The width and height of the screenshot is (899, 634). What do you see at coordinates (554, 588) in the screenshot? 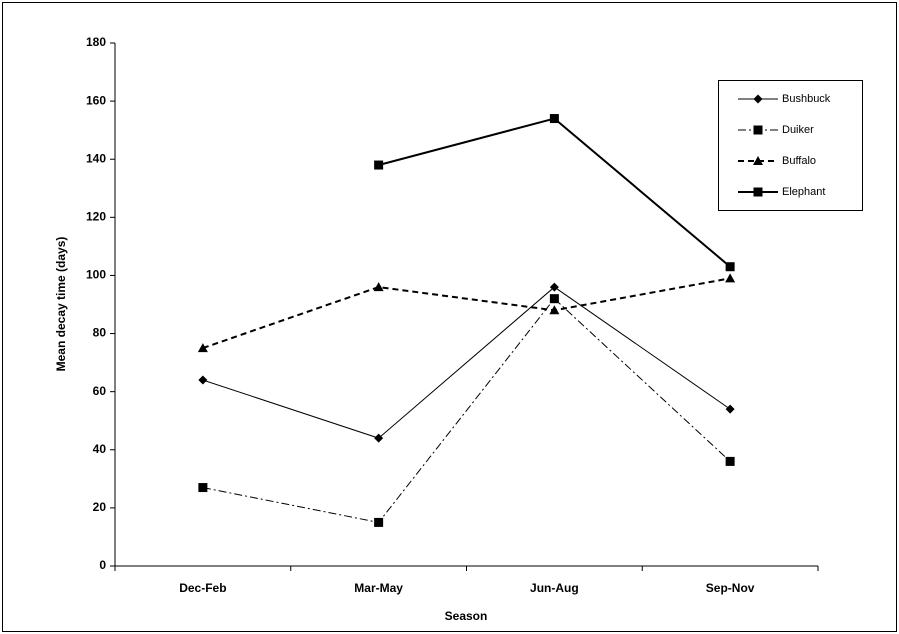
I see `x-tick-label: Jun-Aug` at bounding box center [554, 588].